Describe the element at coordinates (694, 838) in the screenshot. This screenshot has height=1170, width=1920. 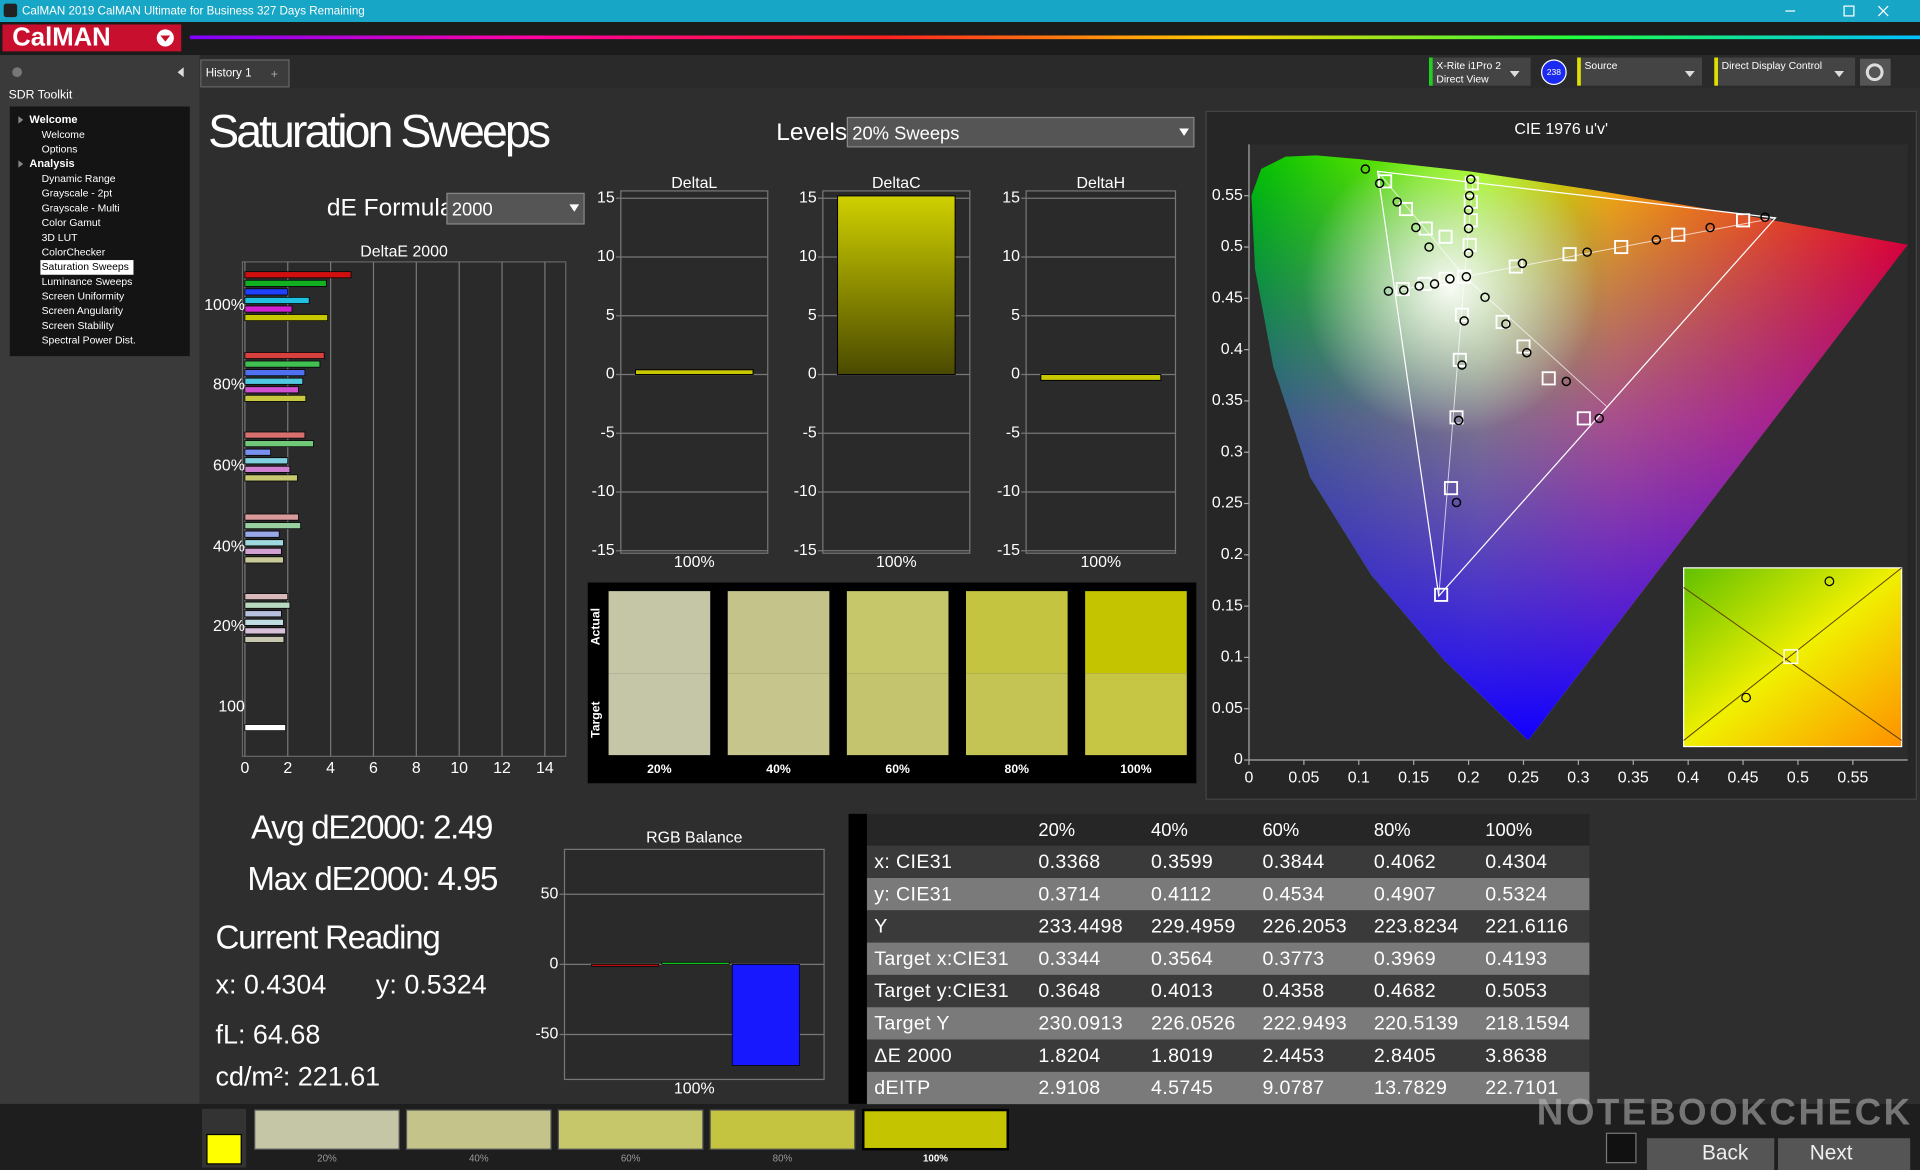
I see `chart-title: RGB Balance` at that location.